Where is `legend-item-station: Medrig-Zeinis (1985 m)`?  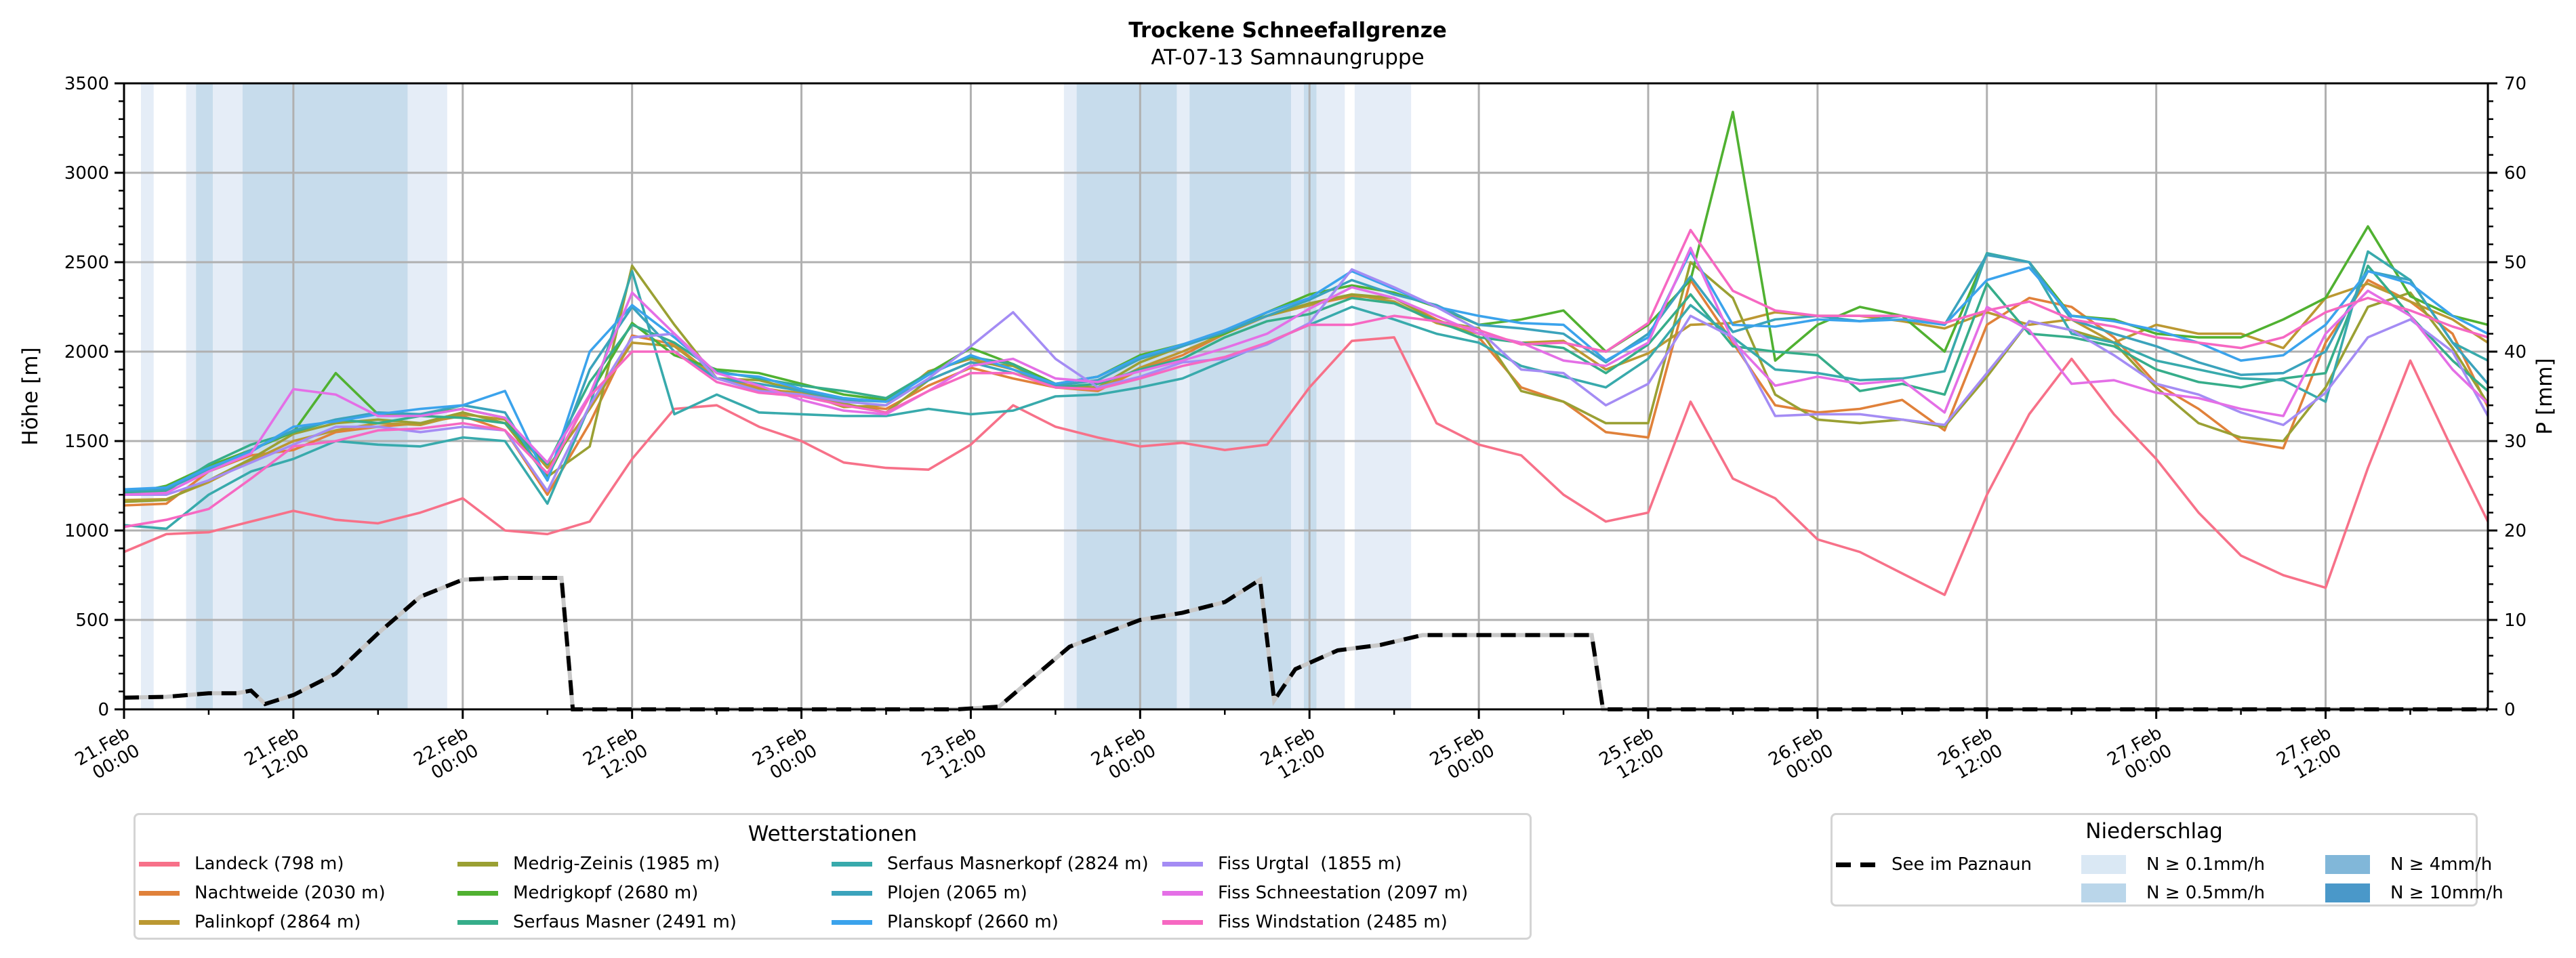
legend-item-station: Medrig-Zeinis (1985 m) is located at coordinates (588, 864).